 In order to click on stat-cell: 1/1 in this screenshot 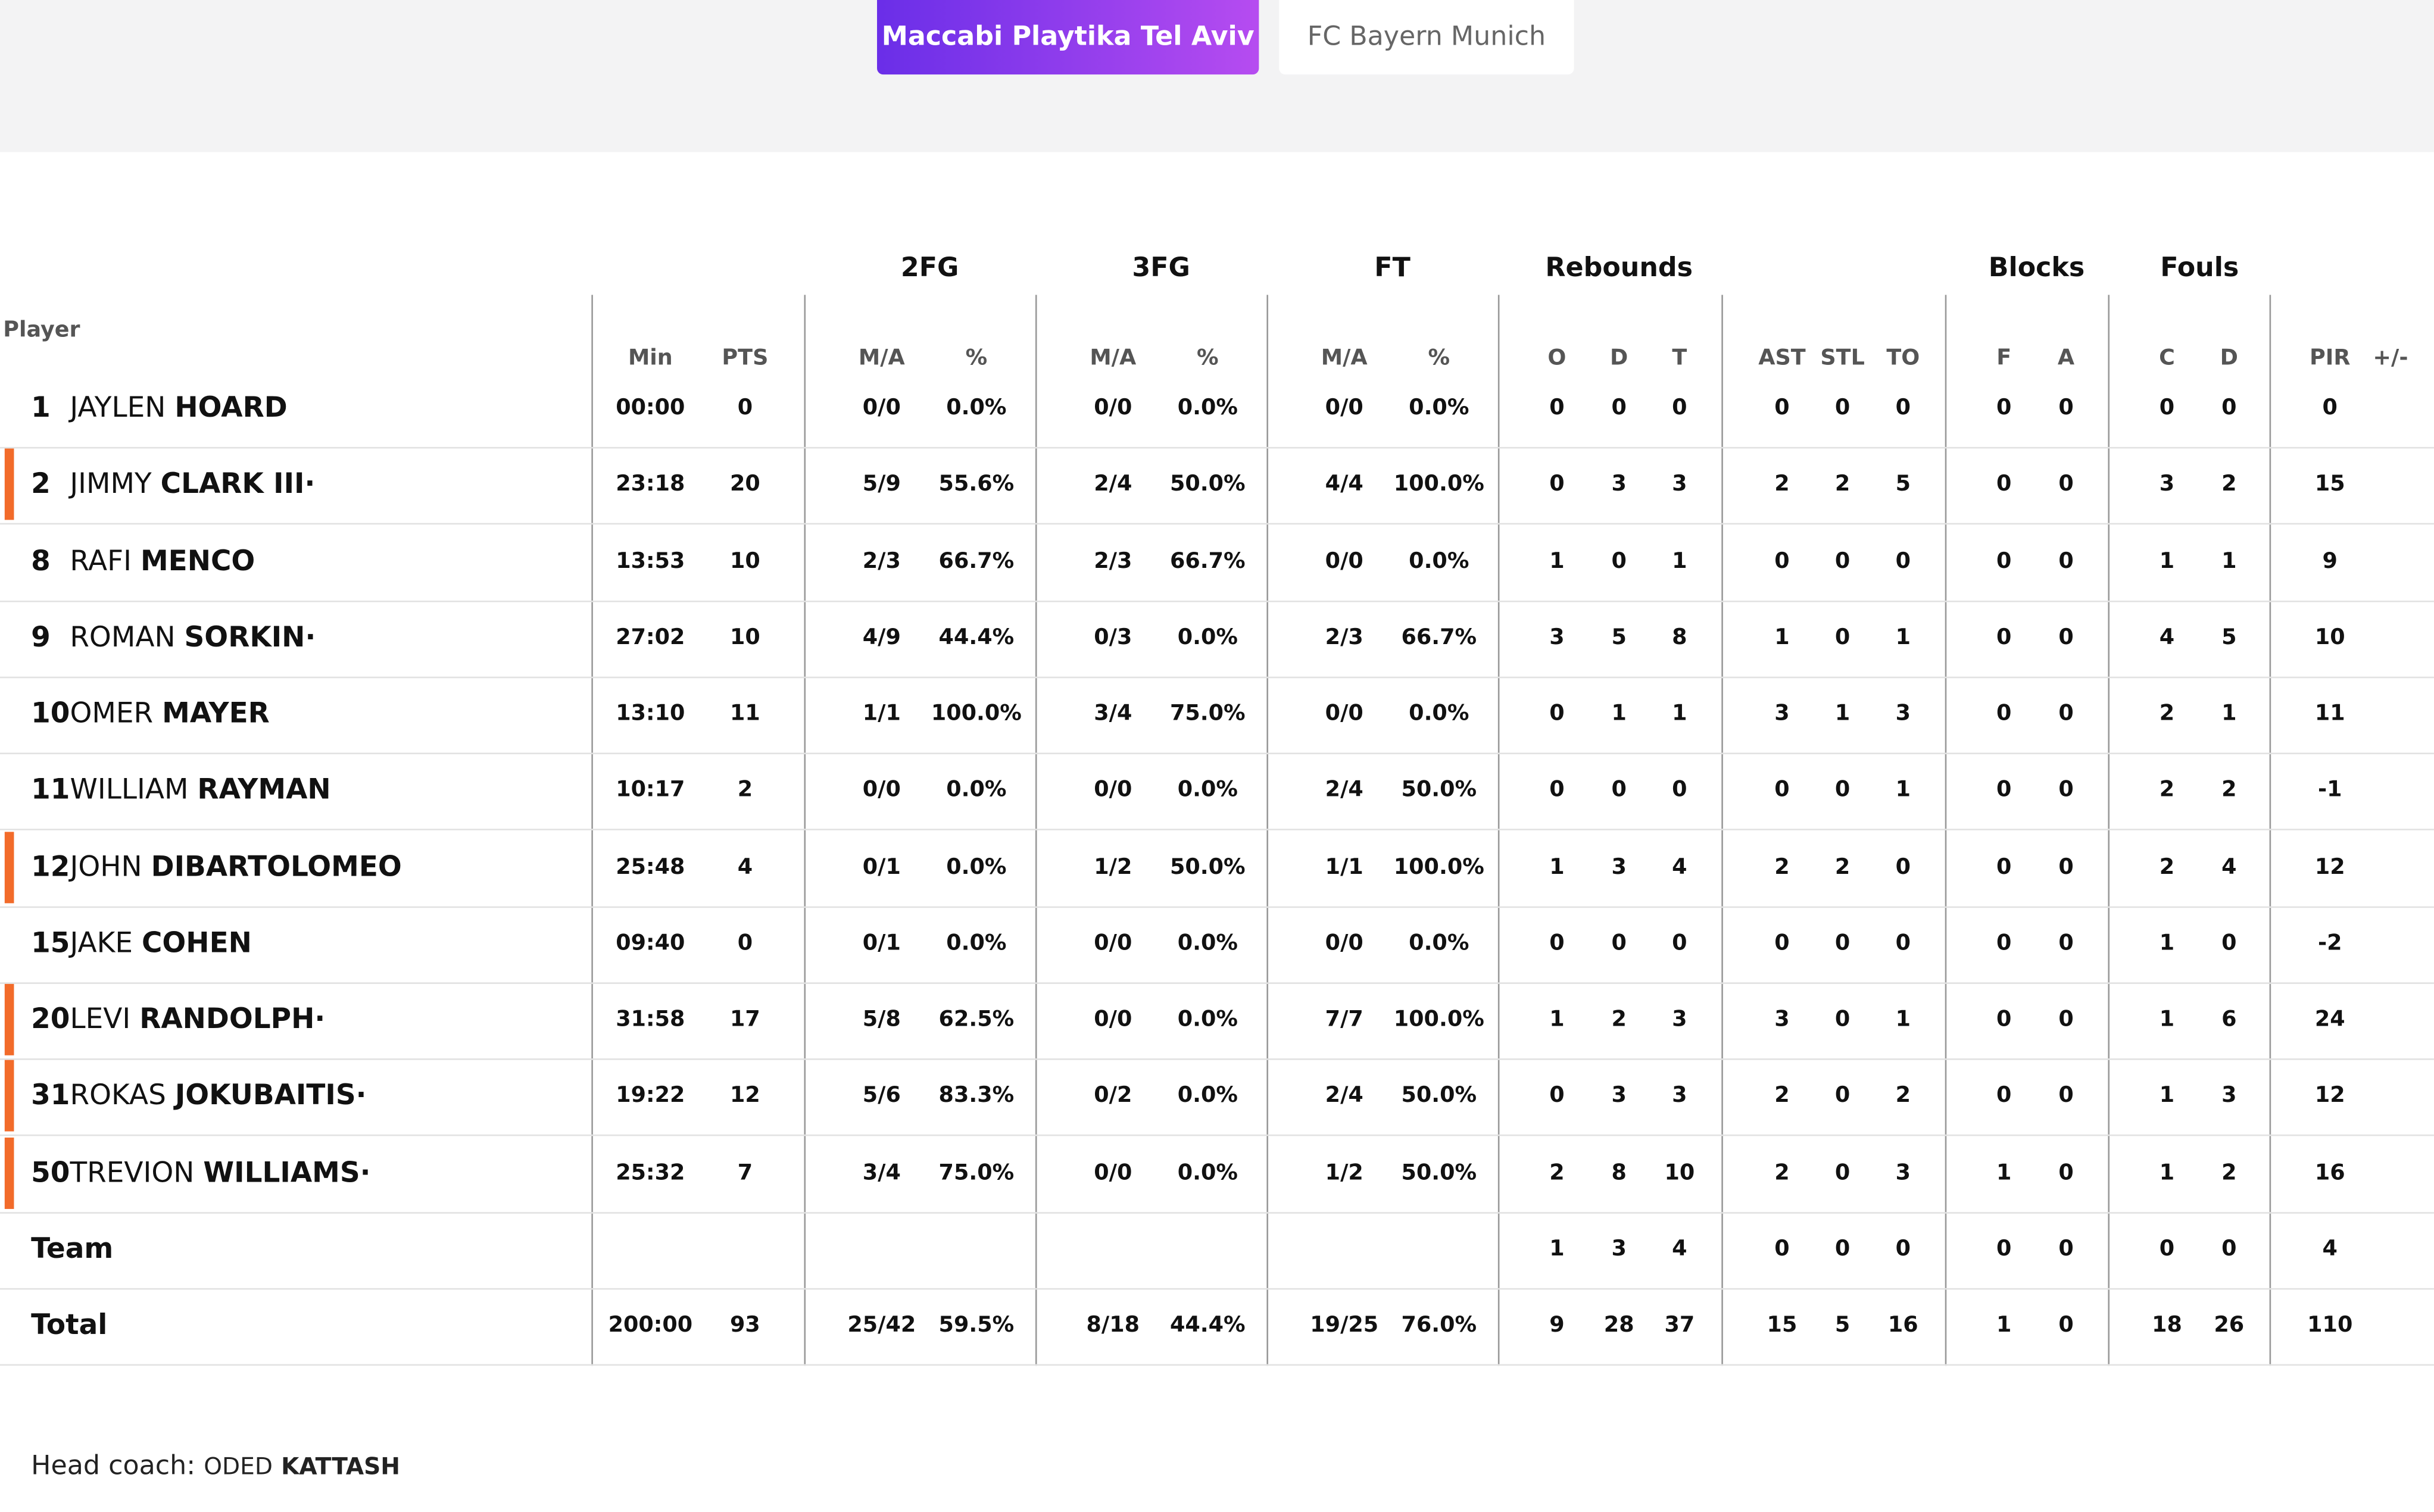, I will do `click(881, 714)`.